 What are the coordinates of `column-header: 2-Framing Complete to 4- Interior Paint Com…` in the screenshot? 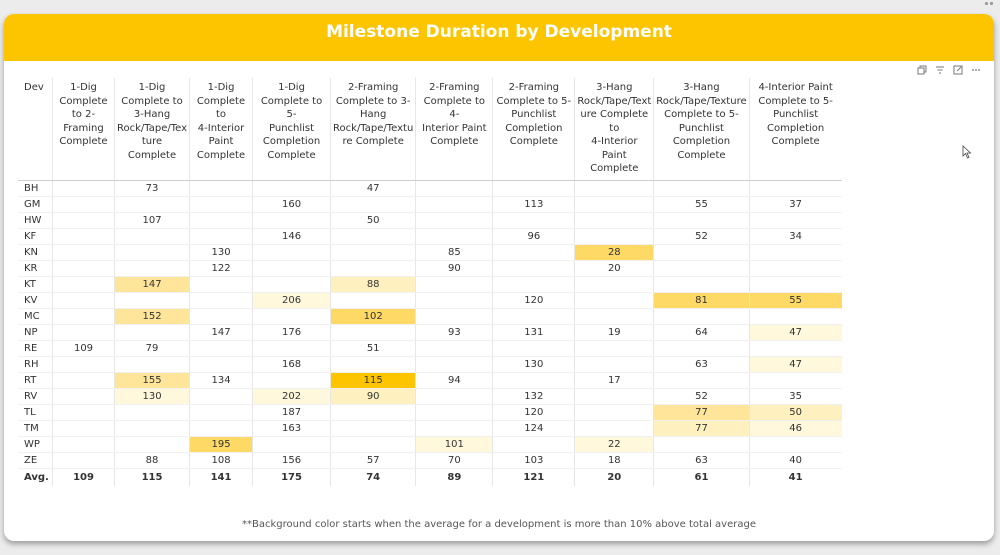 It's located at (454, 129).